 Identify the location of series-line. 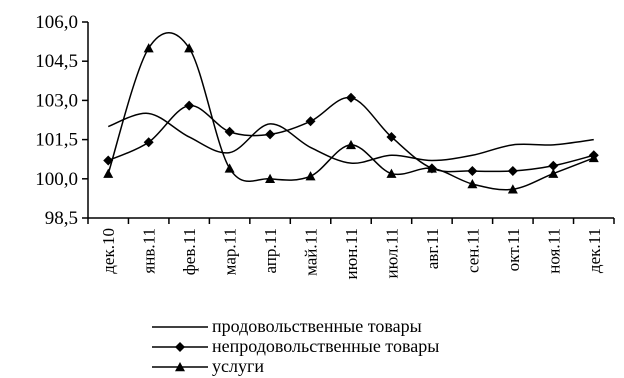
(350, 138).